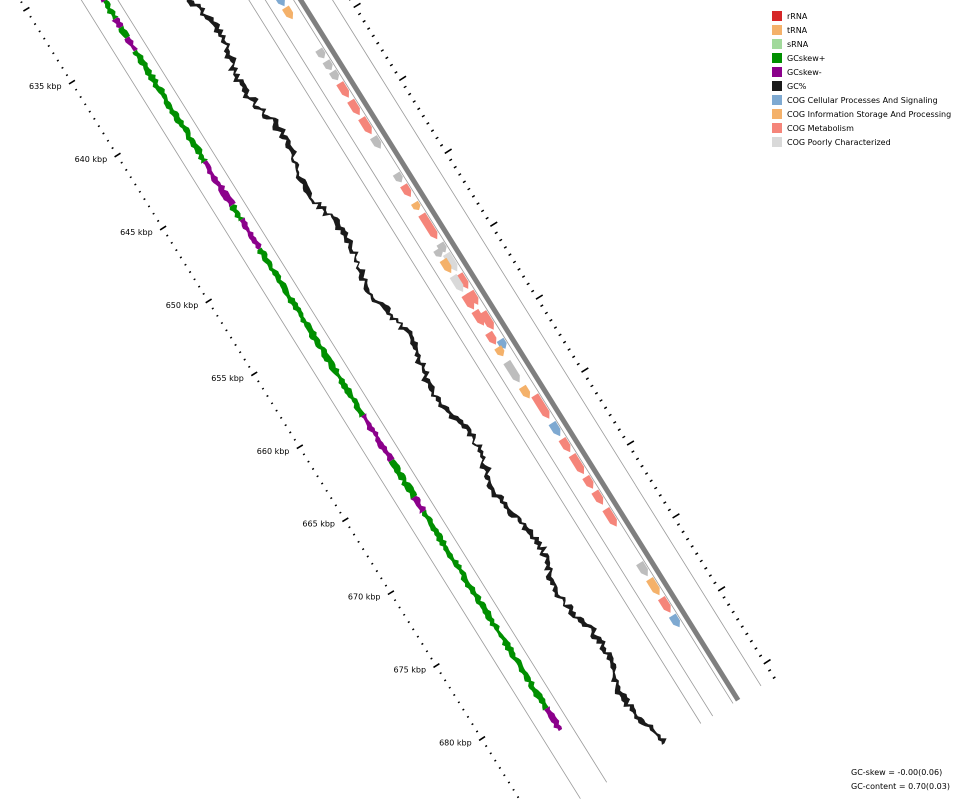  I want to click on axis-tick-label: 675 kbp, so click(409, 670).